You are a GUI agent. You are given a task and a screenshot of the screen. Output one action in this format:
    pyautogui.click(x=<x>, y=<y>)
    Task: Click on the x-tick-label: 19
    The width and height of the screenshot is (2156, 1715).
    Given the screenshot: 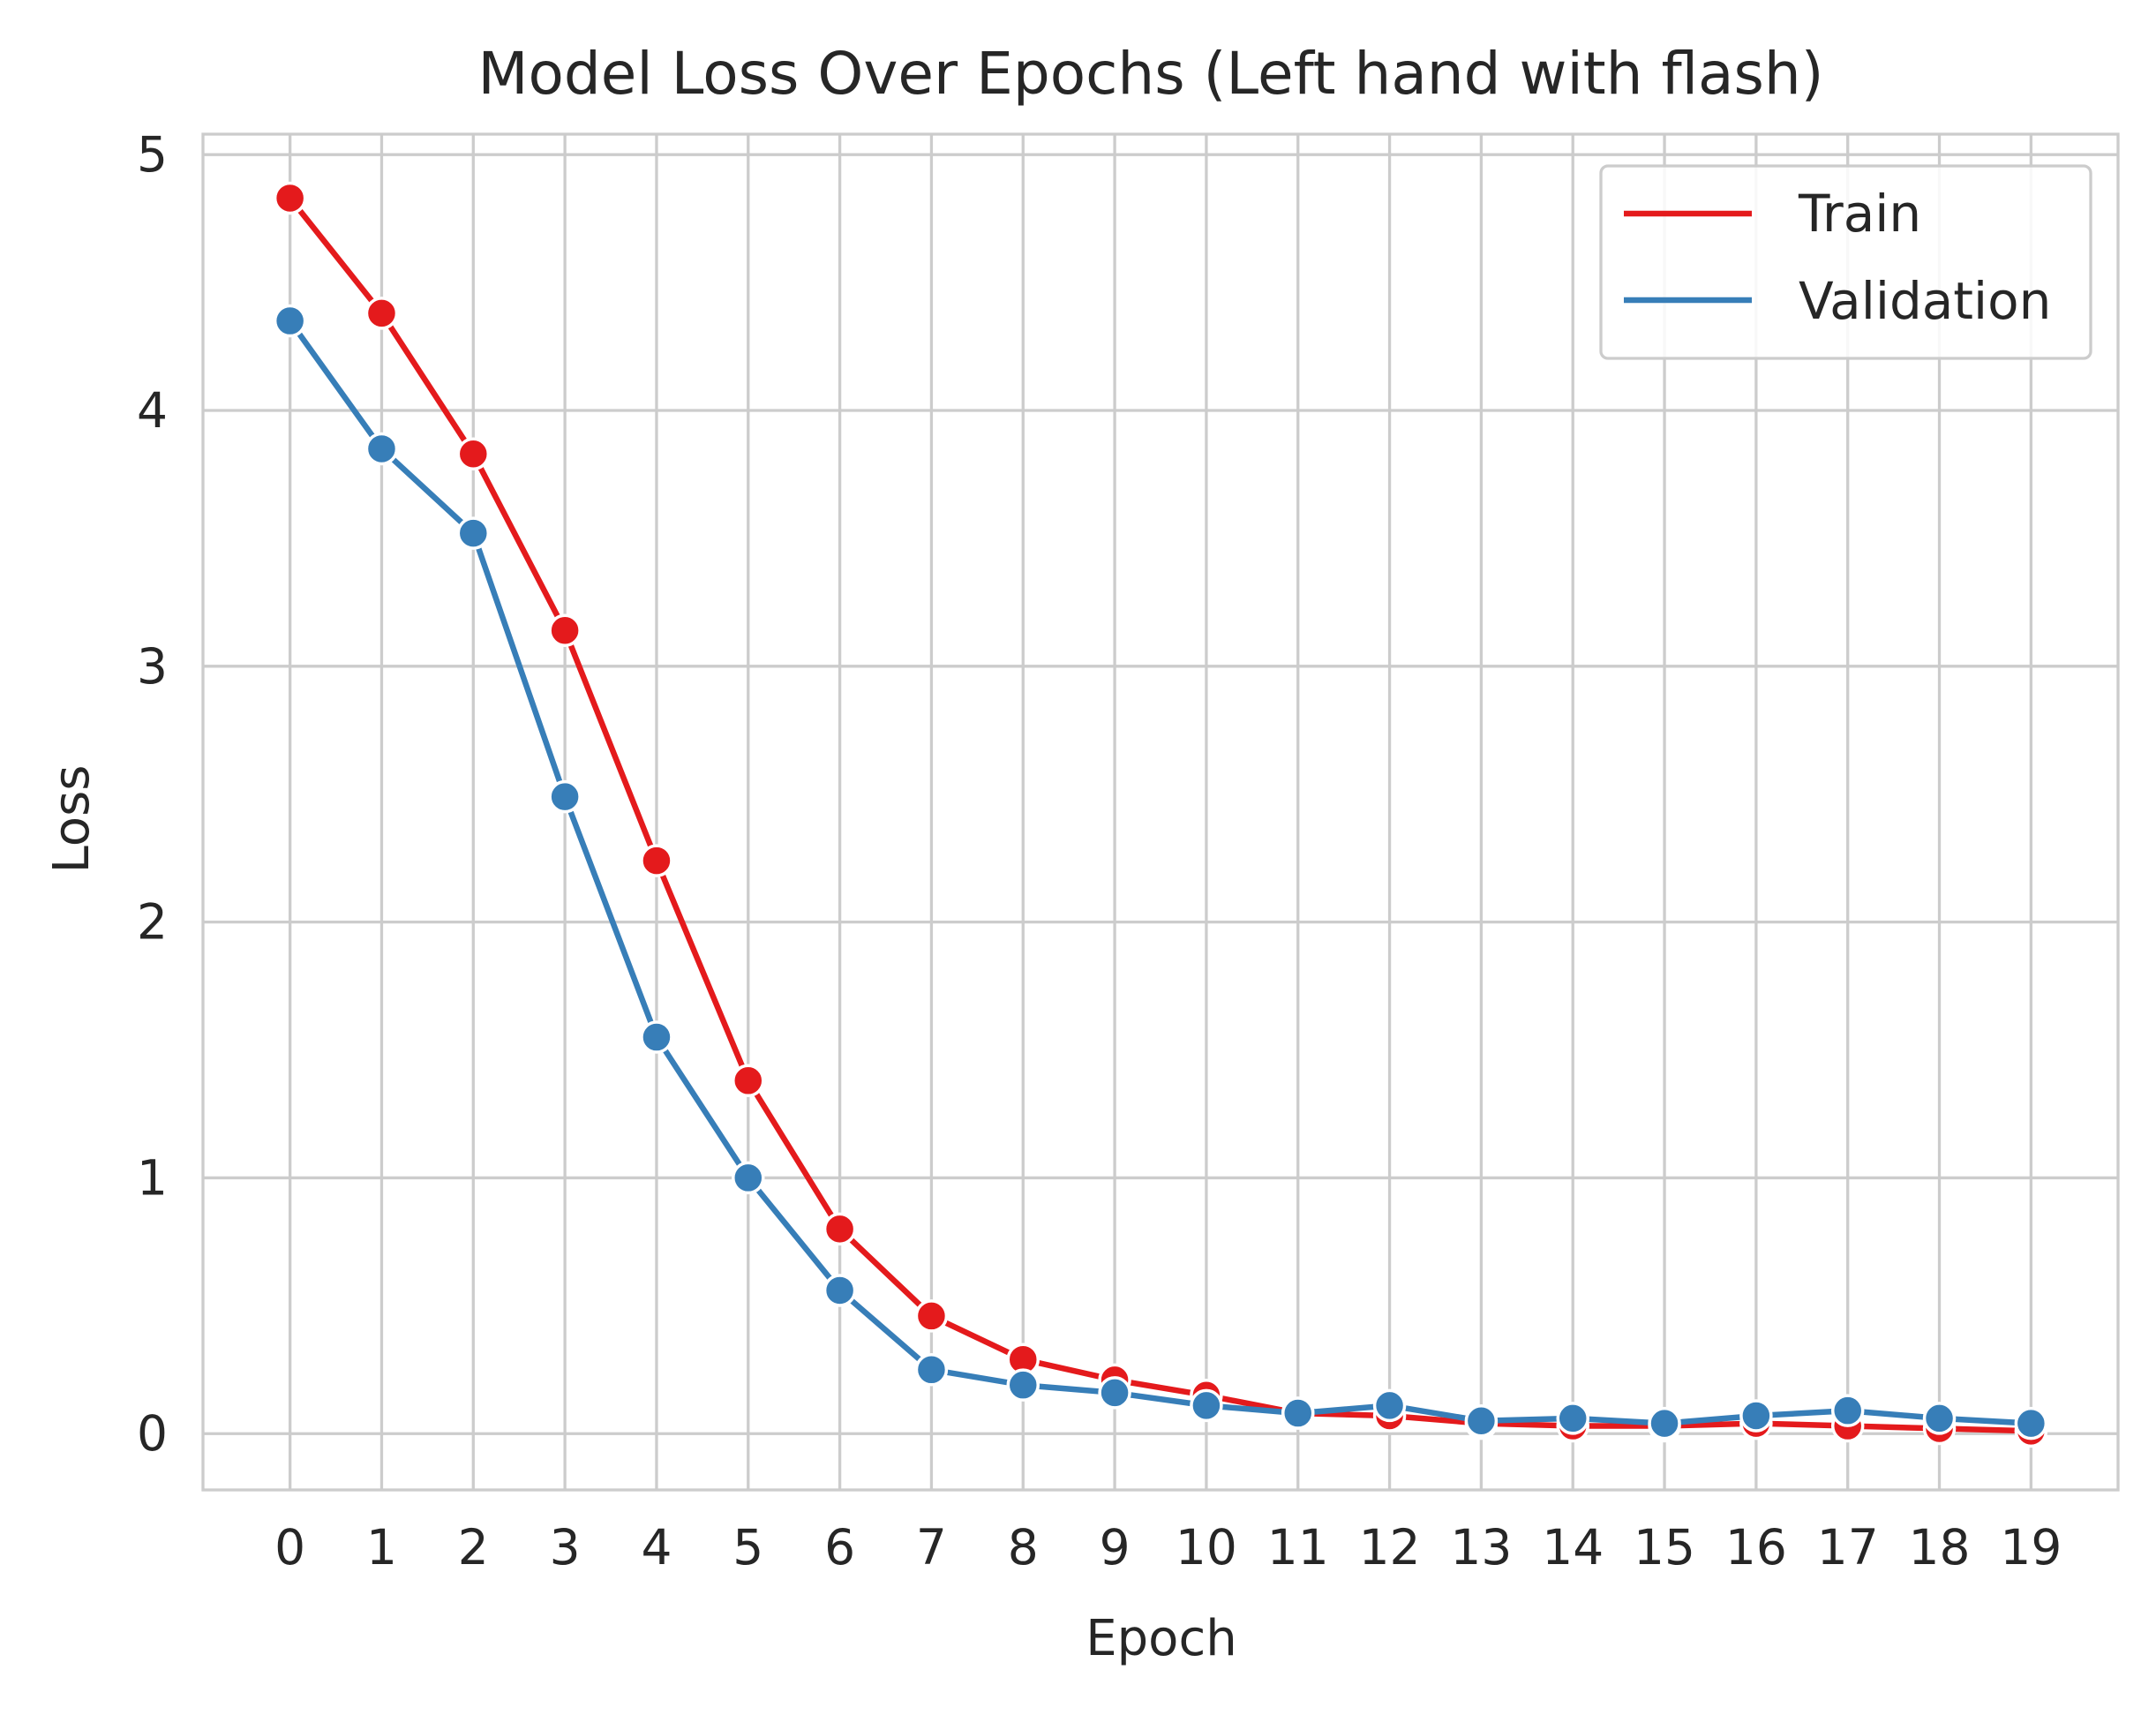 What is the action you would take?
    pyautogui.click(x=2031, y=1547)
    